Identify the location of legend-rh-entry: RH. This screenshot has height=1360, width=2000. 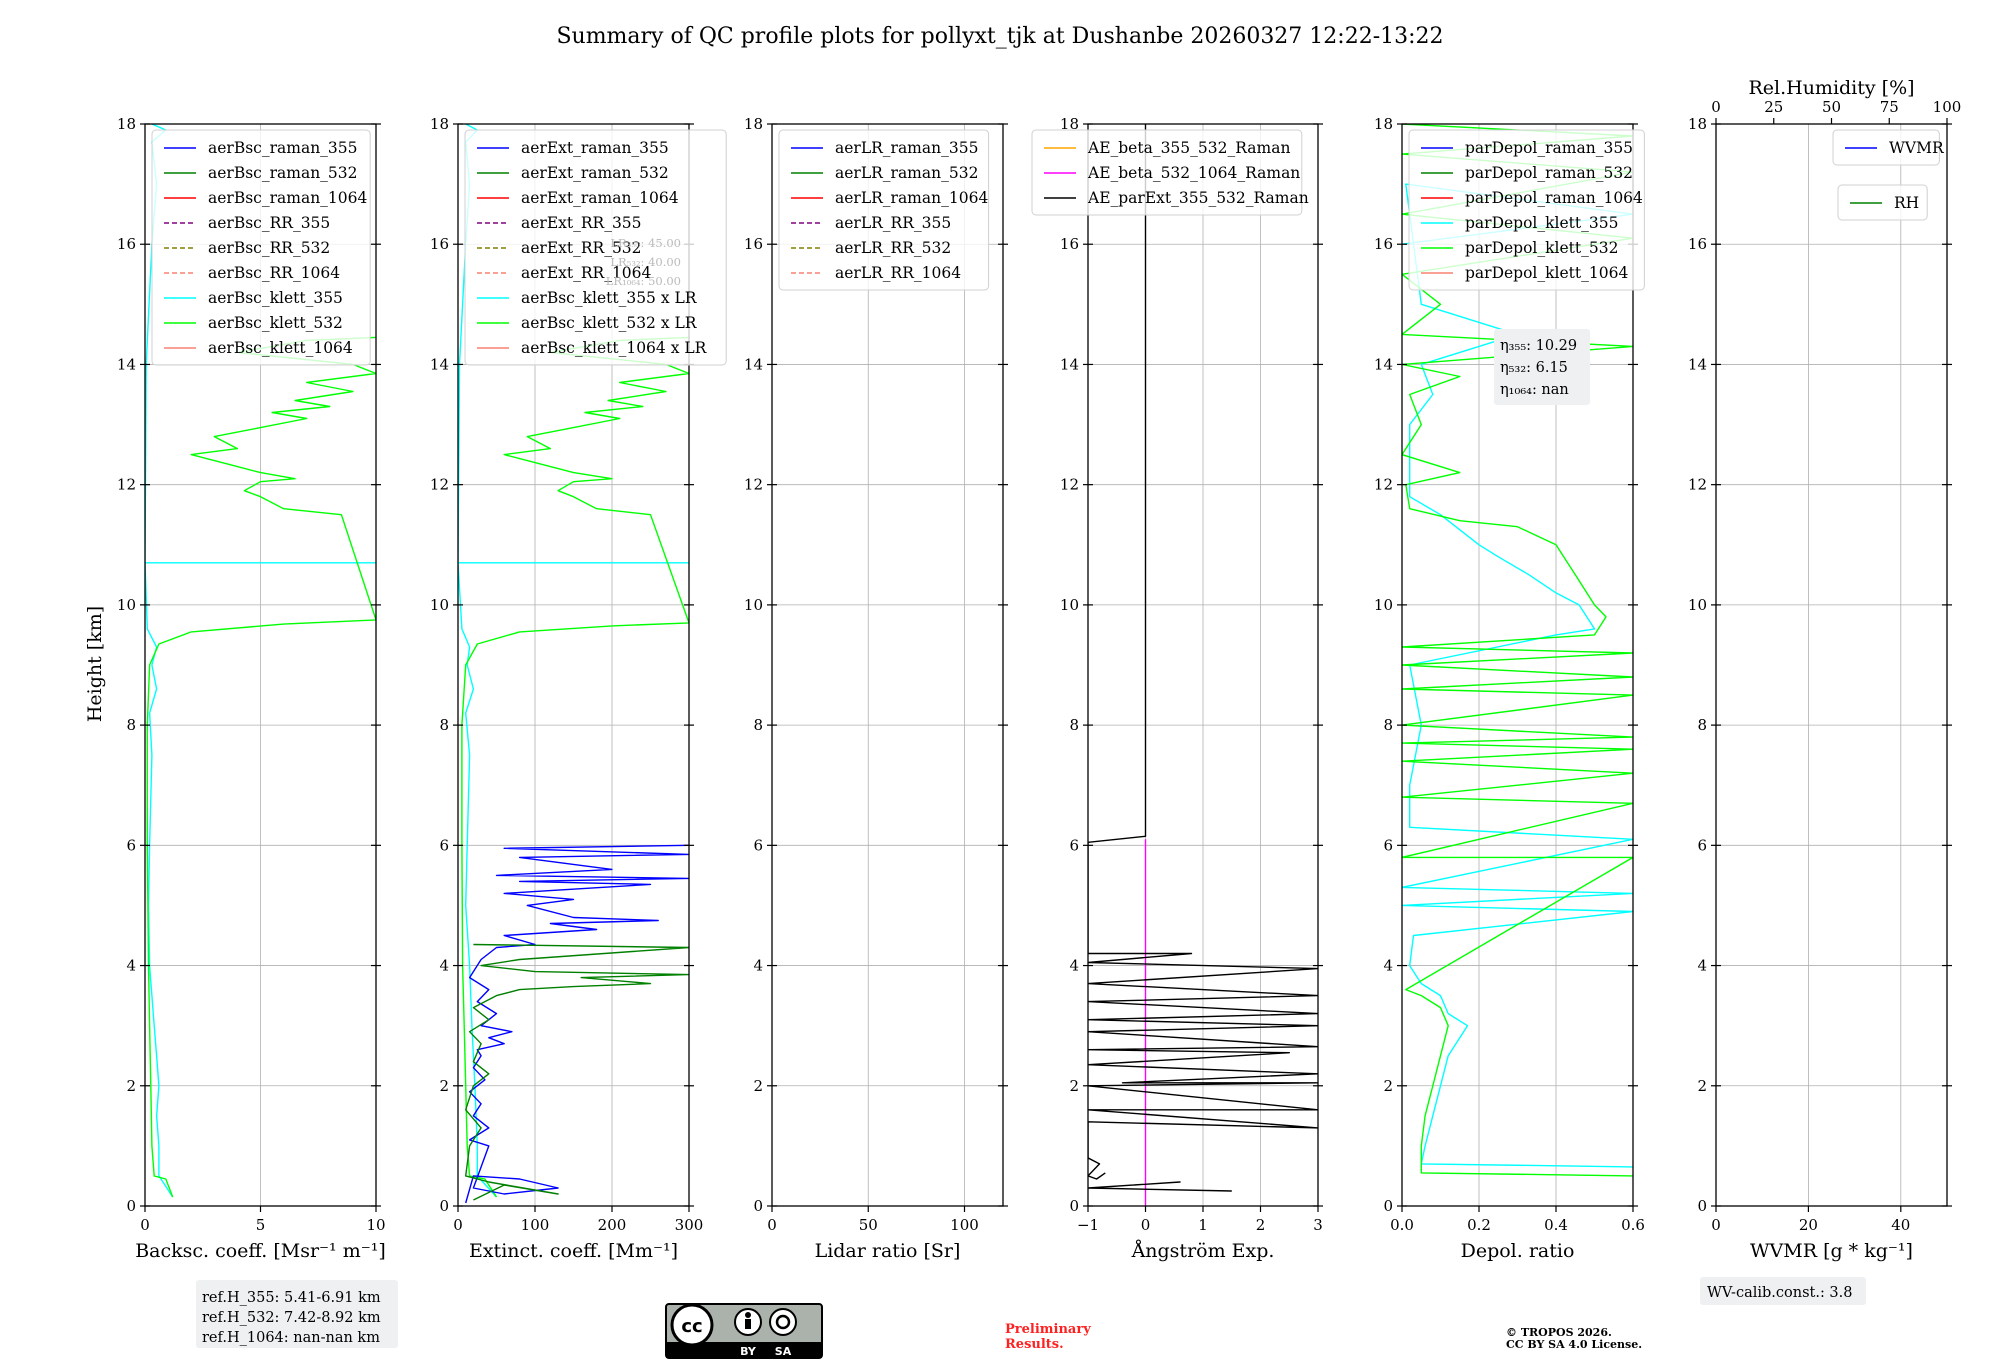
(1906, 203).